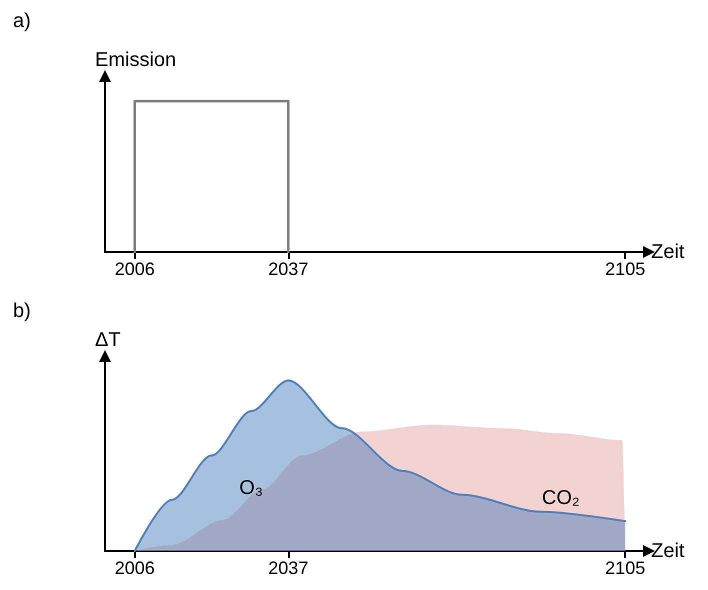  I want to click on y-axis-title: ΔT, so click(108, 340).